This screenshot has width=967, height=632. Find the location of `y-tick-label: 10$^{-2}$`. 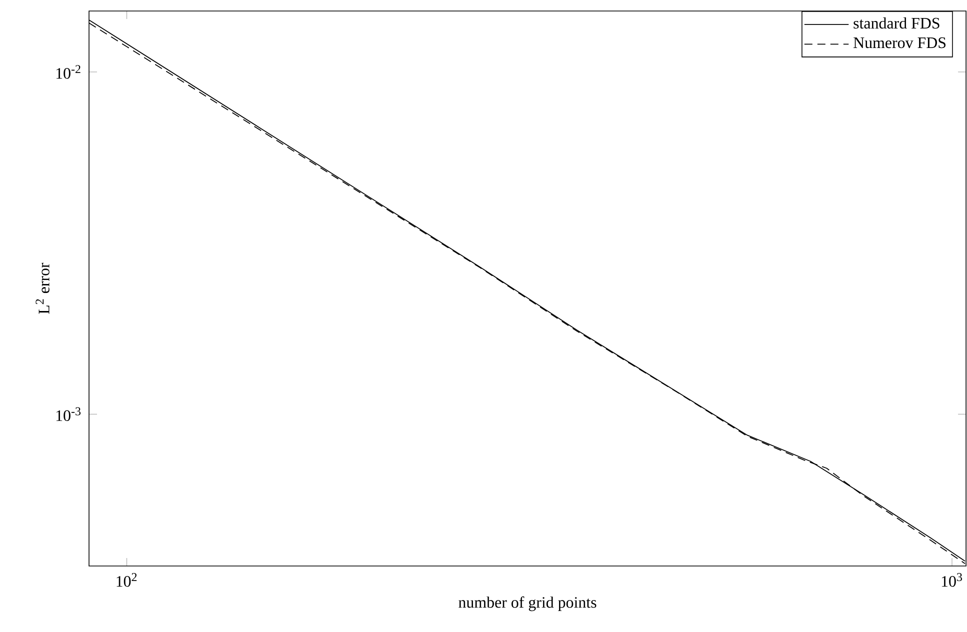

y-tick-label: 10$^{-2}$ is located at coordinates (68, 72).